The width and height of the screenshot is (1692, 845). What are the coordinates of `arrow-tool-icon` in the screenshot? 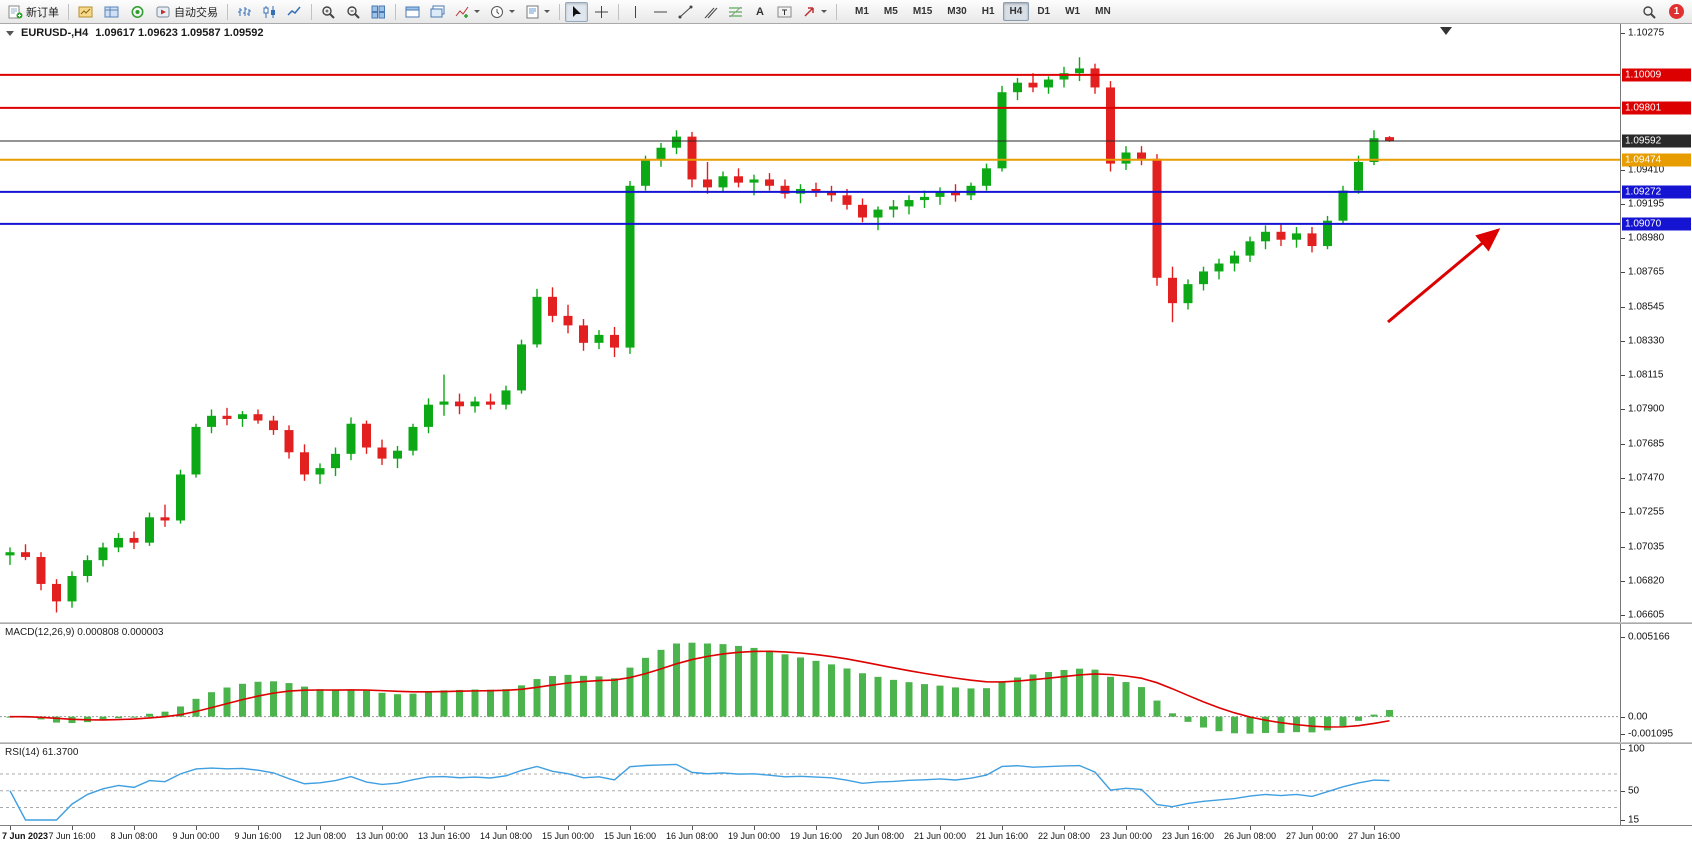 It's located at (809, 11).